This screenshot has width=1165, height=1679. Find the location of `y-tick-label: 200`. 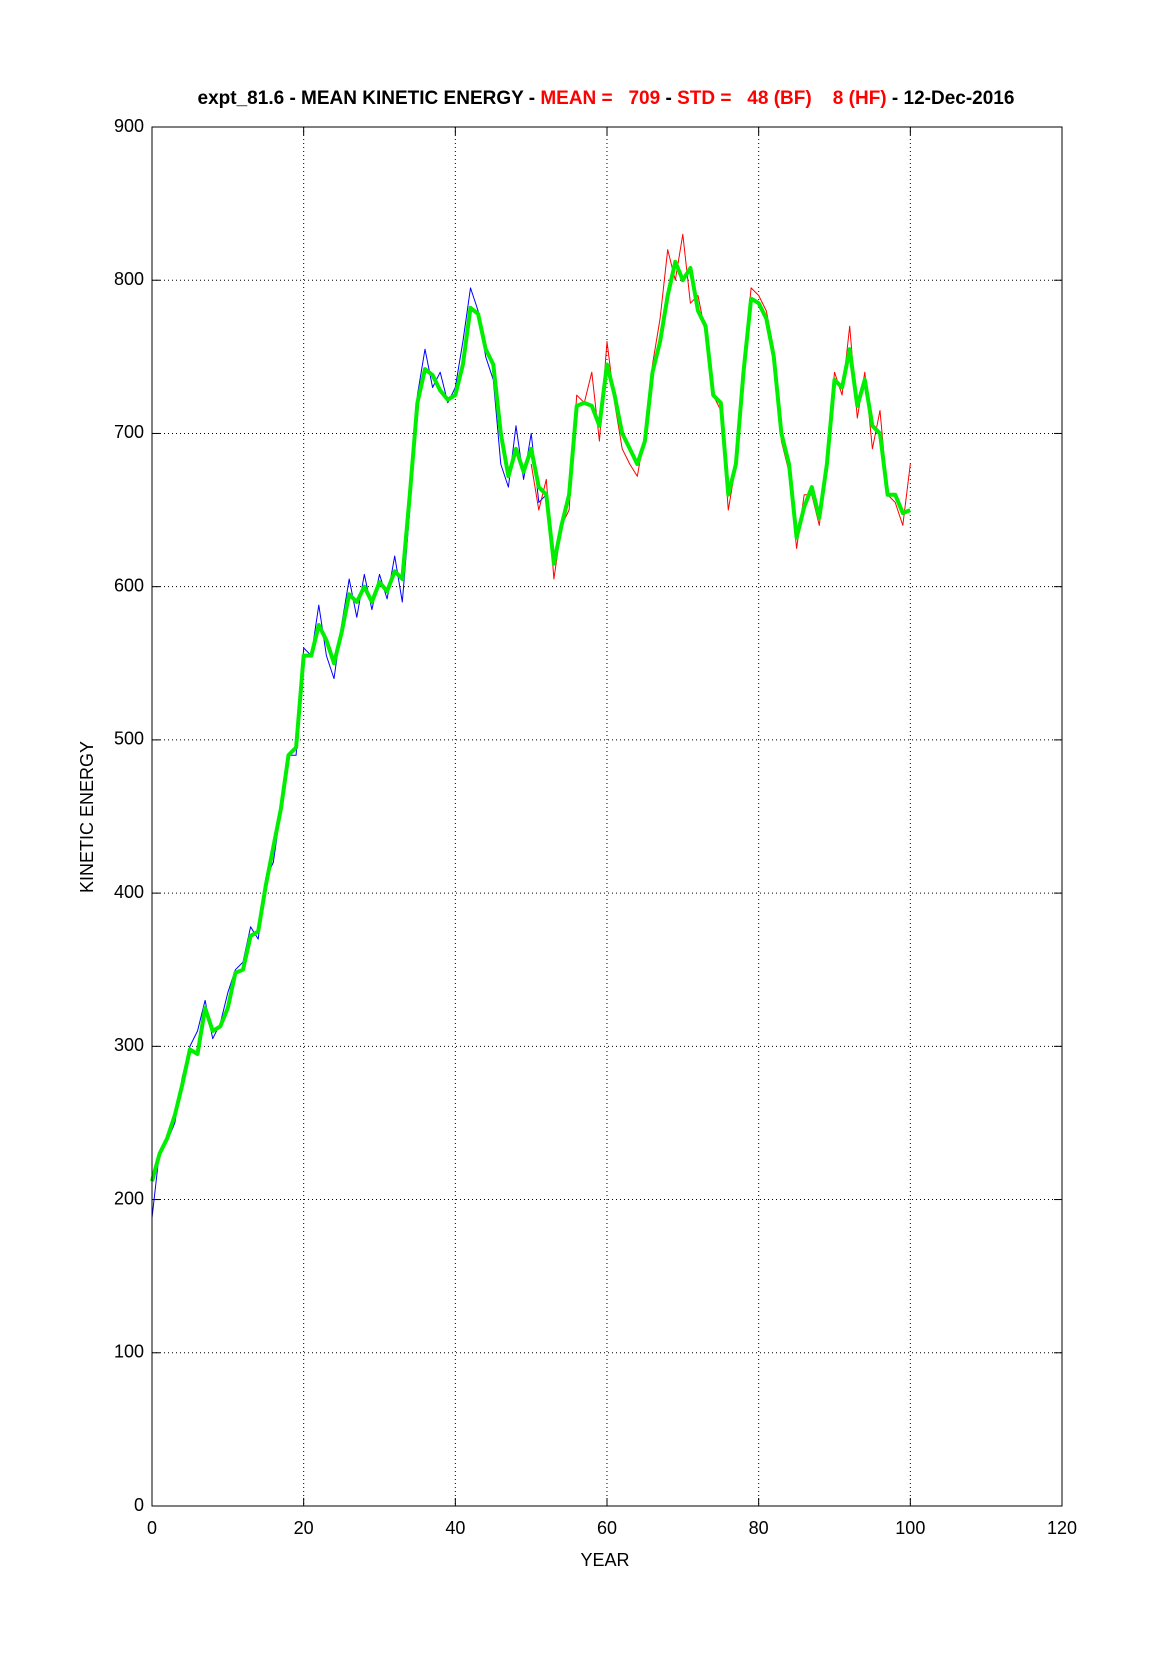

y-tick-label: 200 is located at coordinates (129, 1198).